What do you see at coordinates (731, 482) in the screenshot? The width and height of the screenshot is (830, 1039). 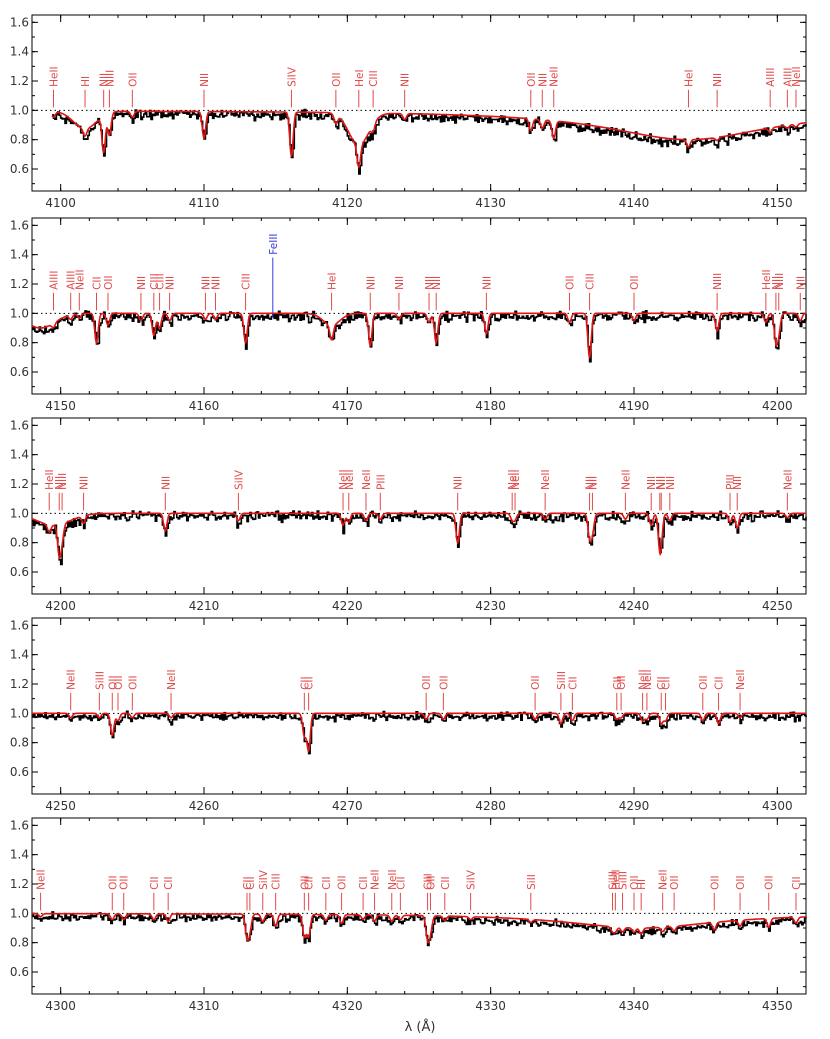 I see `line-id-label: PIII` at bounding box center [731, 482].